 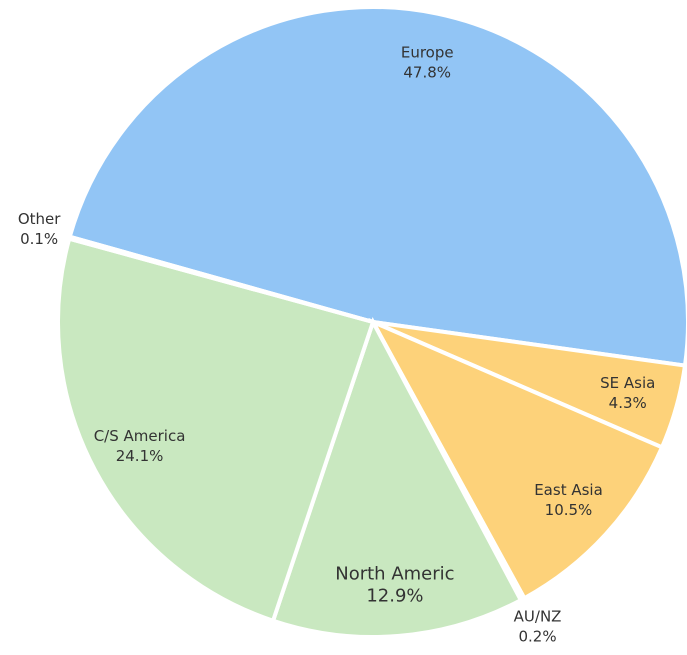 What do you see at coordinates (427, 73) in the screenshot?
I see `slice-value-label: 47.8%` at bounding box center [427, 73].